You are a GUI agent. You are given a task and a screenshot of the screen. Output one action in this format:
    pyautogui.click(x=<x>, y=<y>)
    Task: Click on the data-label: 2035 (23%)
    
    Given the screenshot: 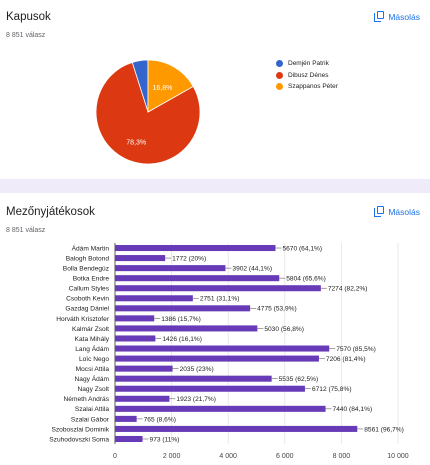 What is the action you would take?
    pyautogui.click(x=197, y=369)
    